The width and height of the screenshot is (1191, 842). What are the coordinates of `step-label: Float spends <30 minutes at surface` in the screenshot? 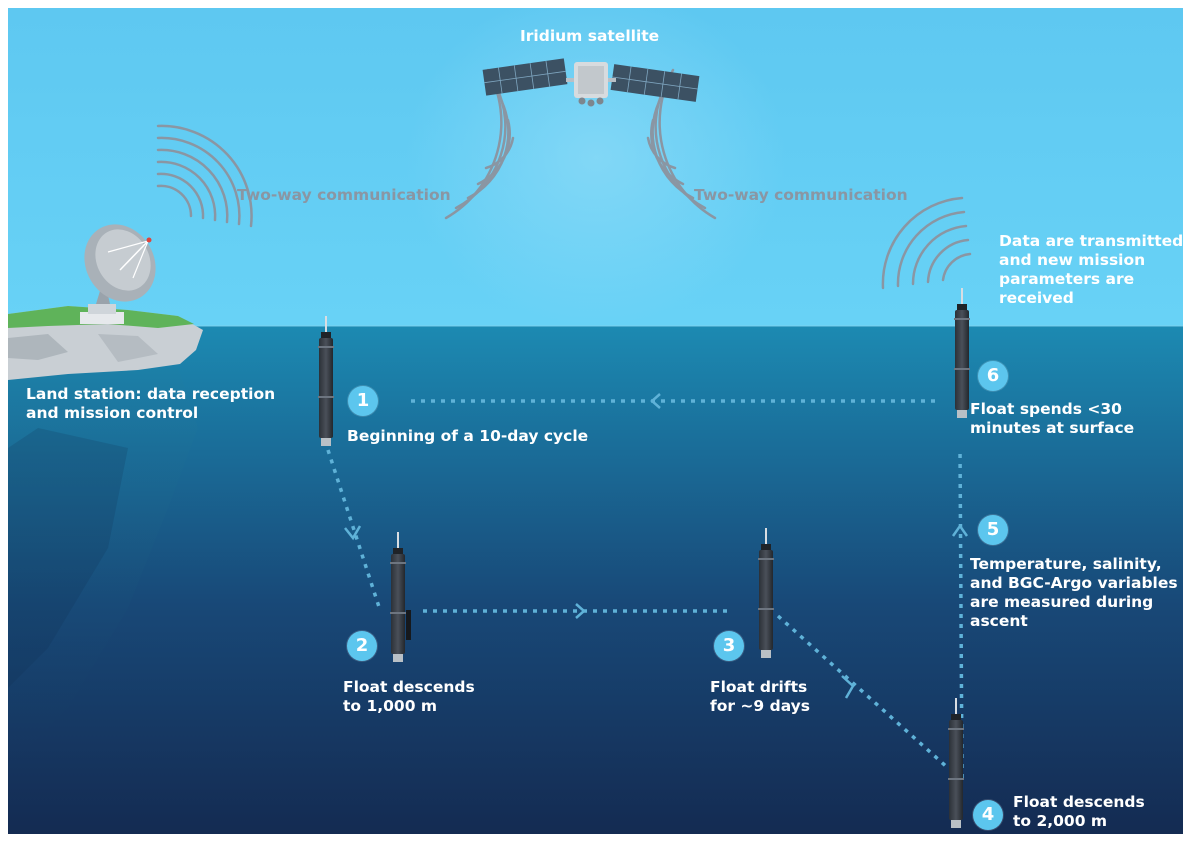 It's located at (1052, 419).